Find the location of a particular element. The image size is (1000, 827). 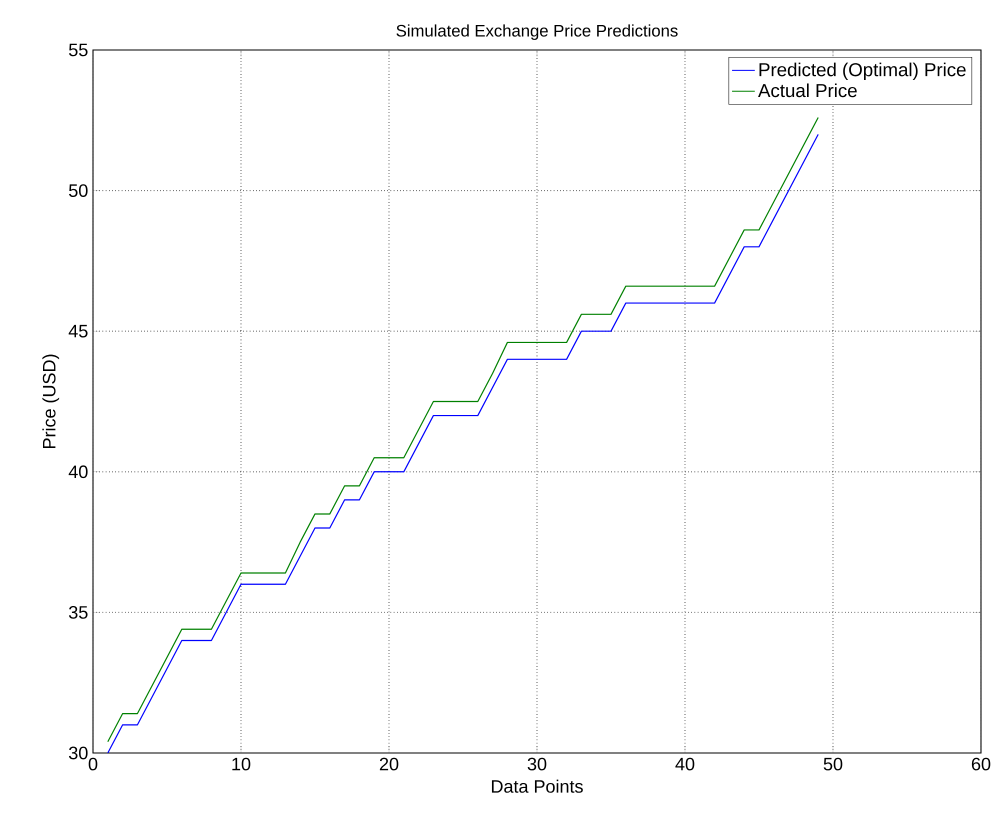

chart-title: Simulated Exchange Price Predictions is located at coordinates (537, 32).